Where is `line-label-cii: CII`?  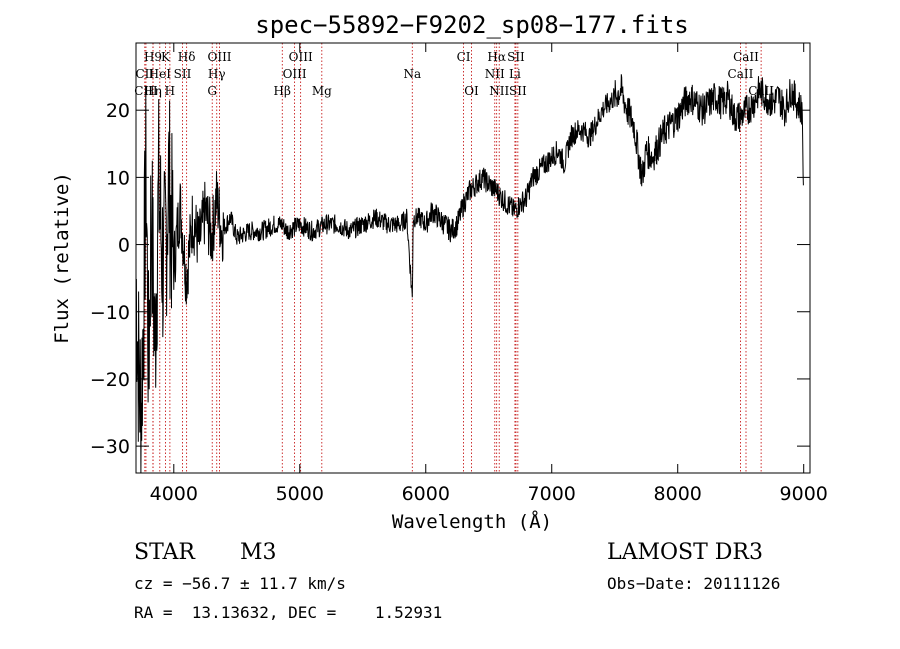
line-label-cii: CII is located at coordinates (144, 74).